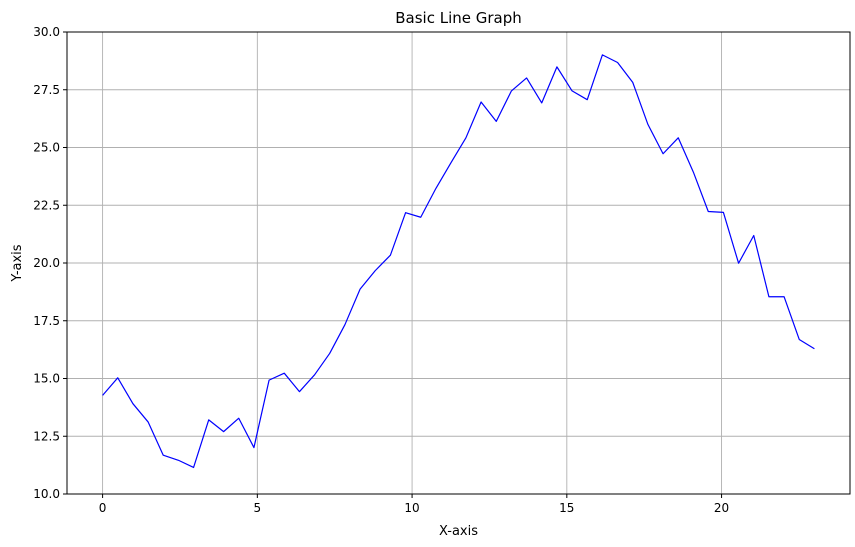 The height and width of the screenshot is (547, 855). Describe the element at coordinates (46, 263) in the screenshot. I see `y-tick-label: 20.0` at that location.